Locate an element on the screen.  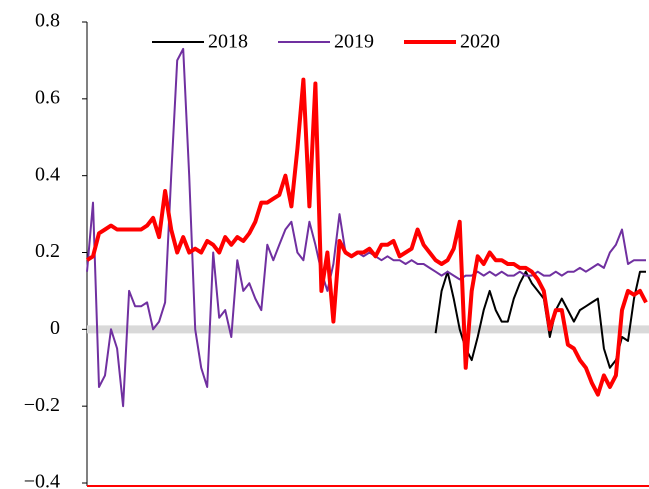
y-tick-label: 0.6 is located at coordinates (47, 97).